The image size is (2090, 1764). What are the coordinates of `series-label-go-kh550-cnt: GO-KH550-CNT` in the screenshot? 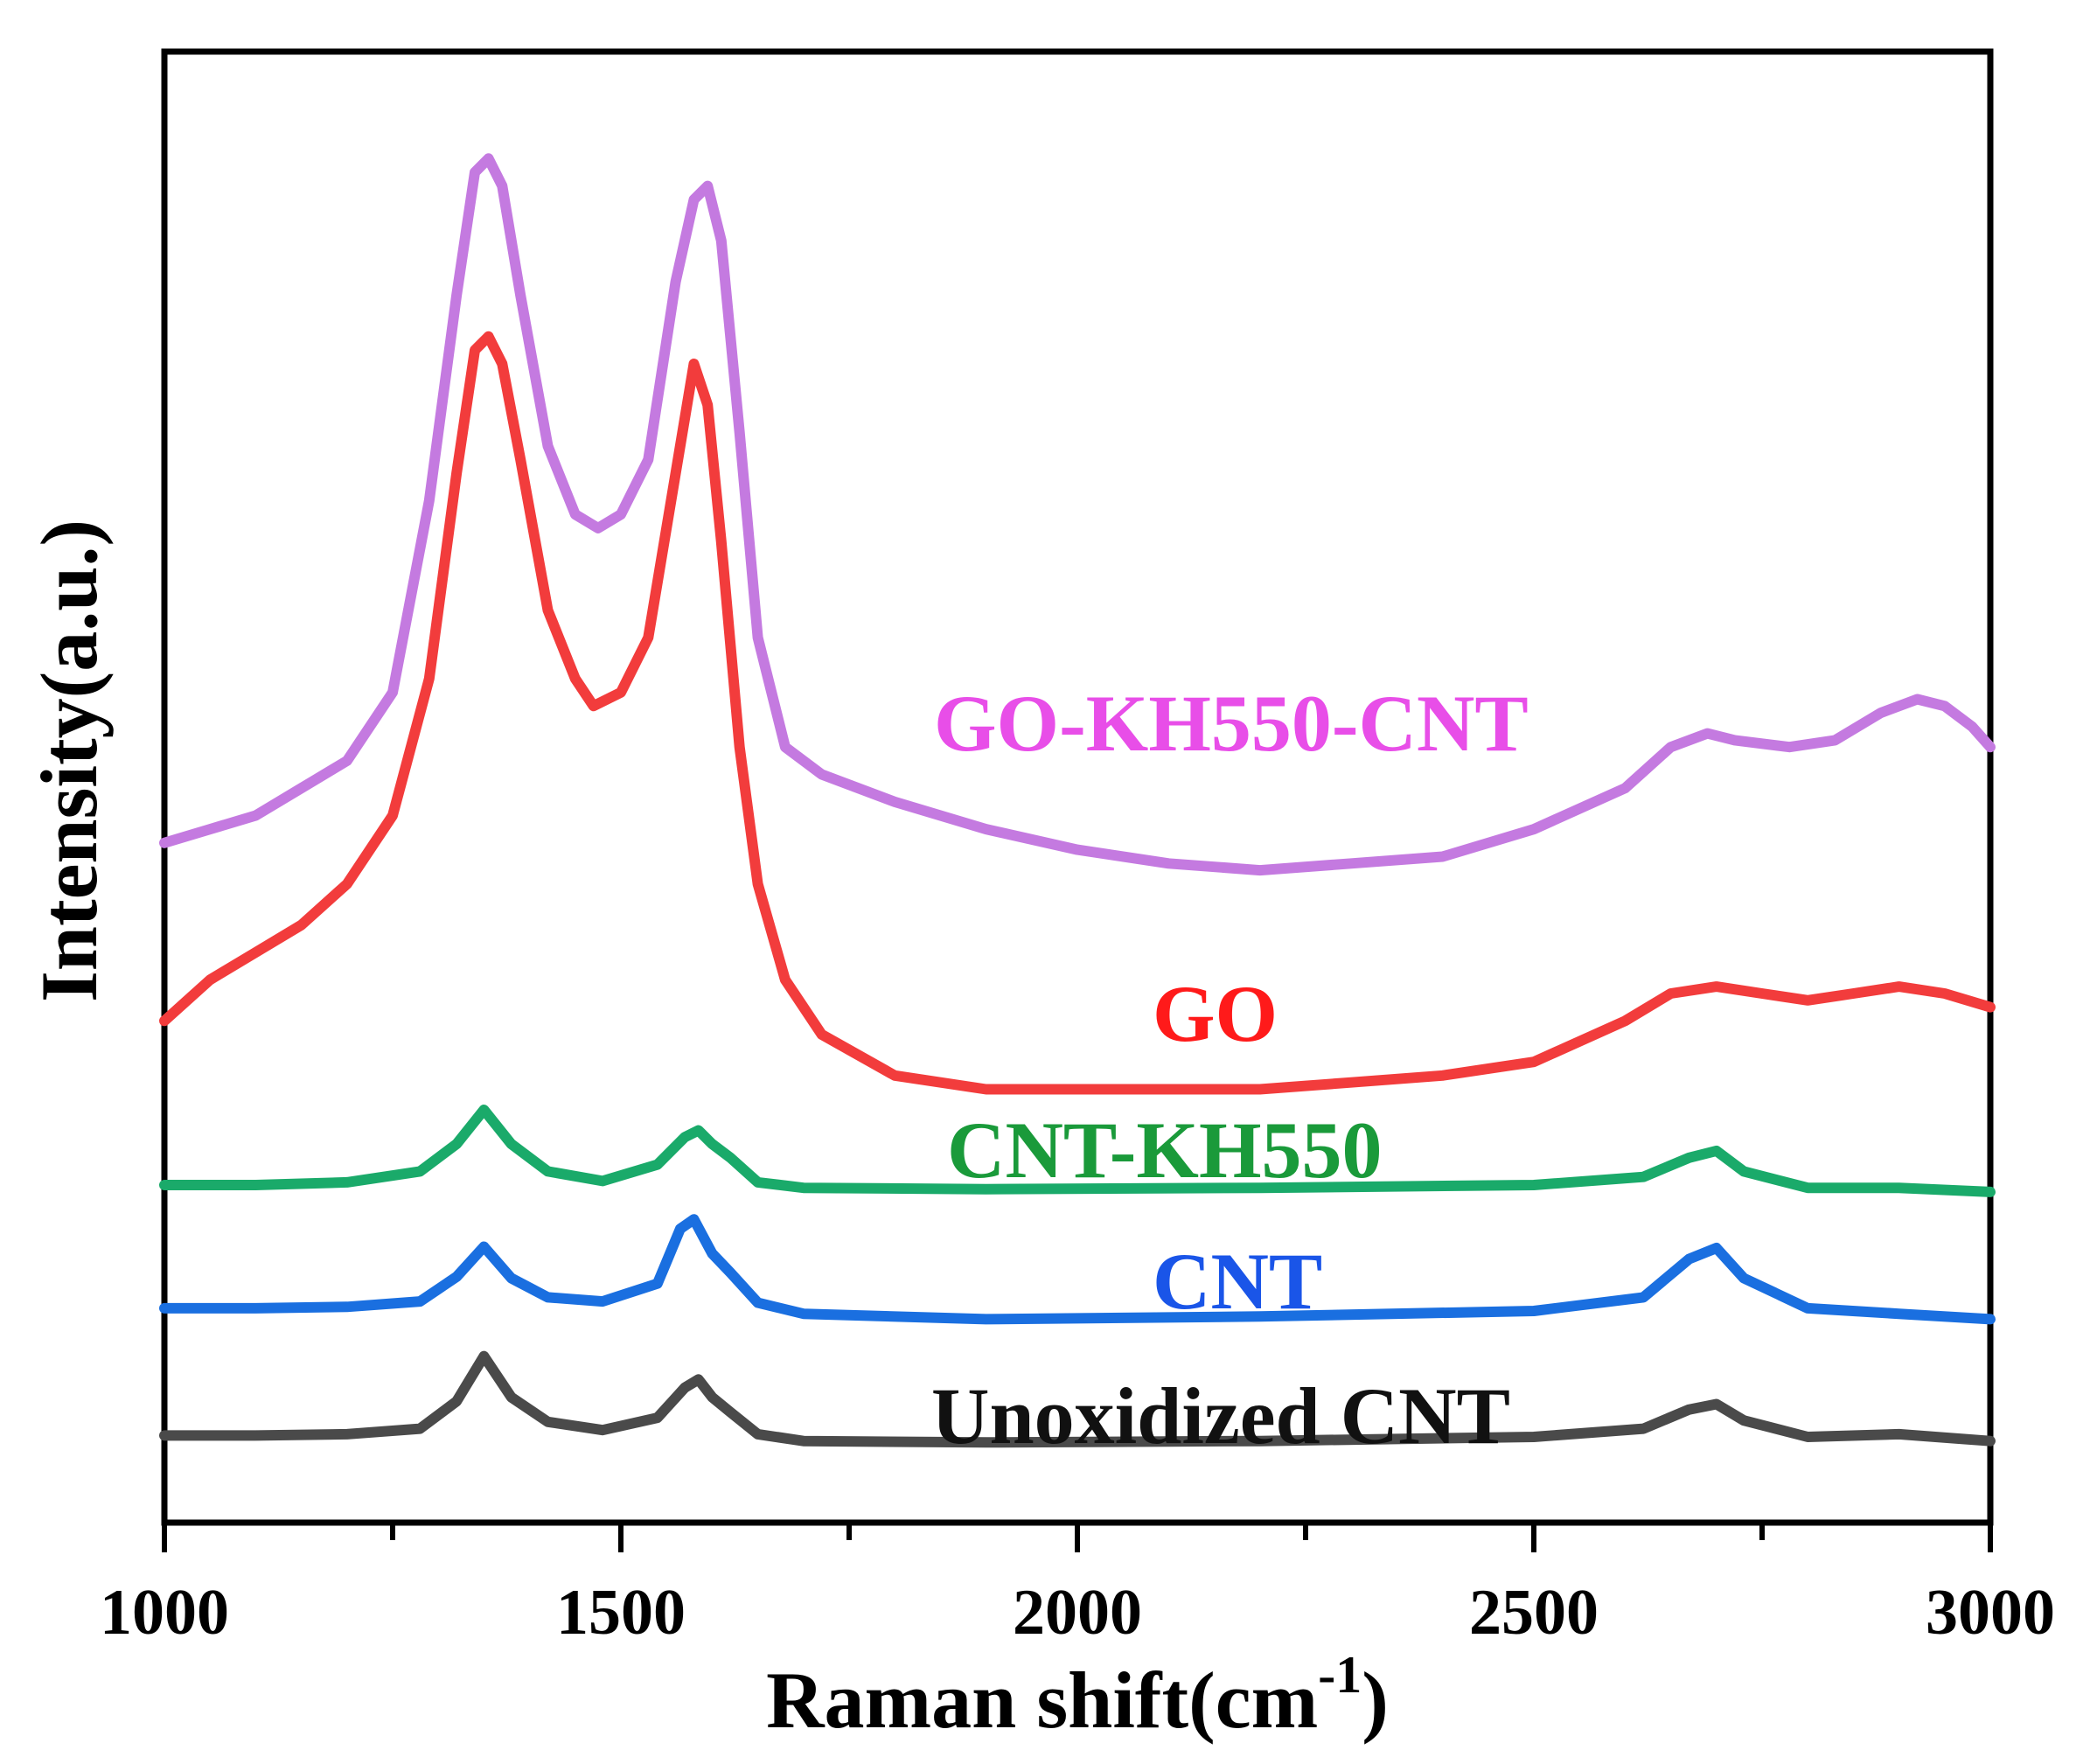 It's located at (1231, 723).